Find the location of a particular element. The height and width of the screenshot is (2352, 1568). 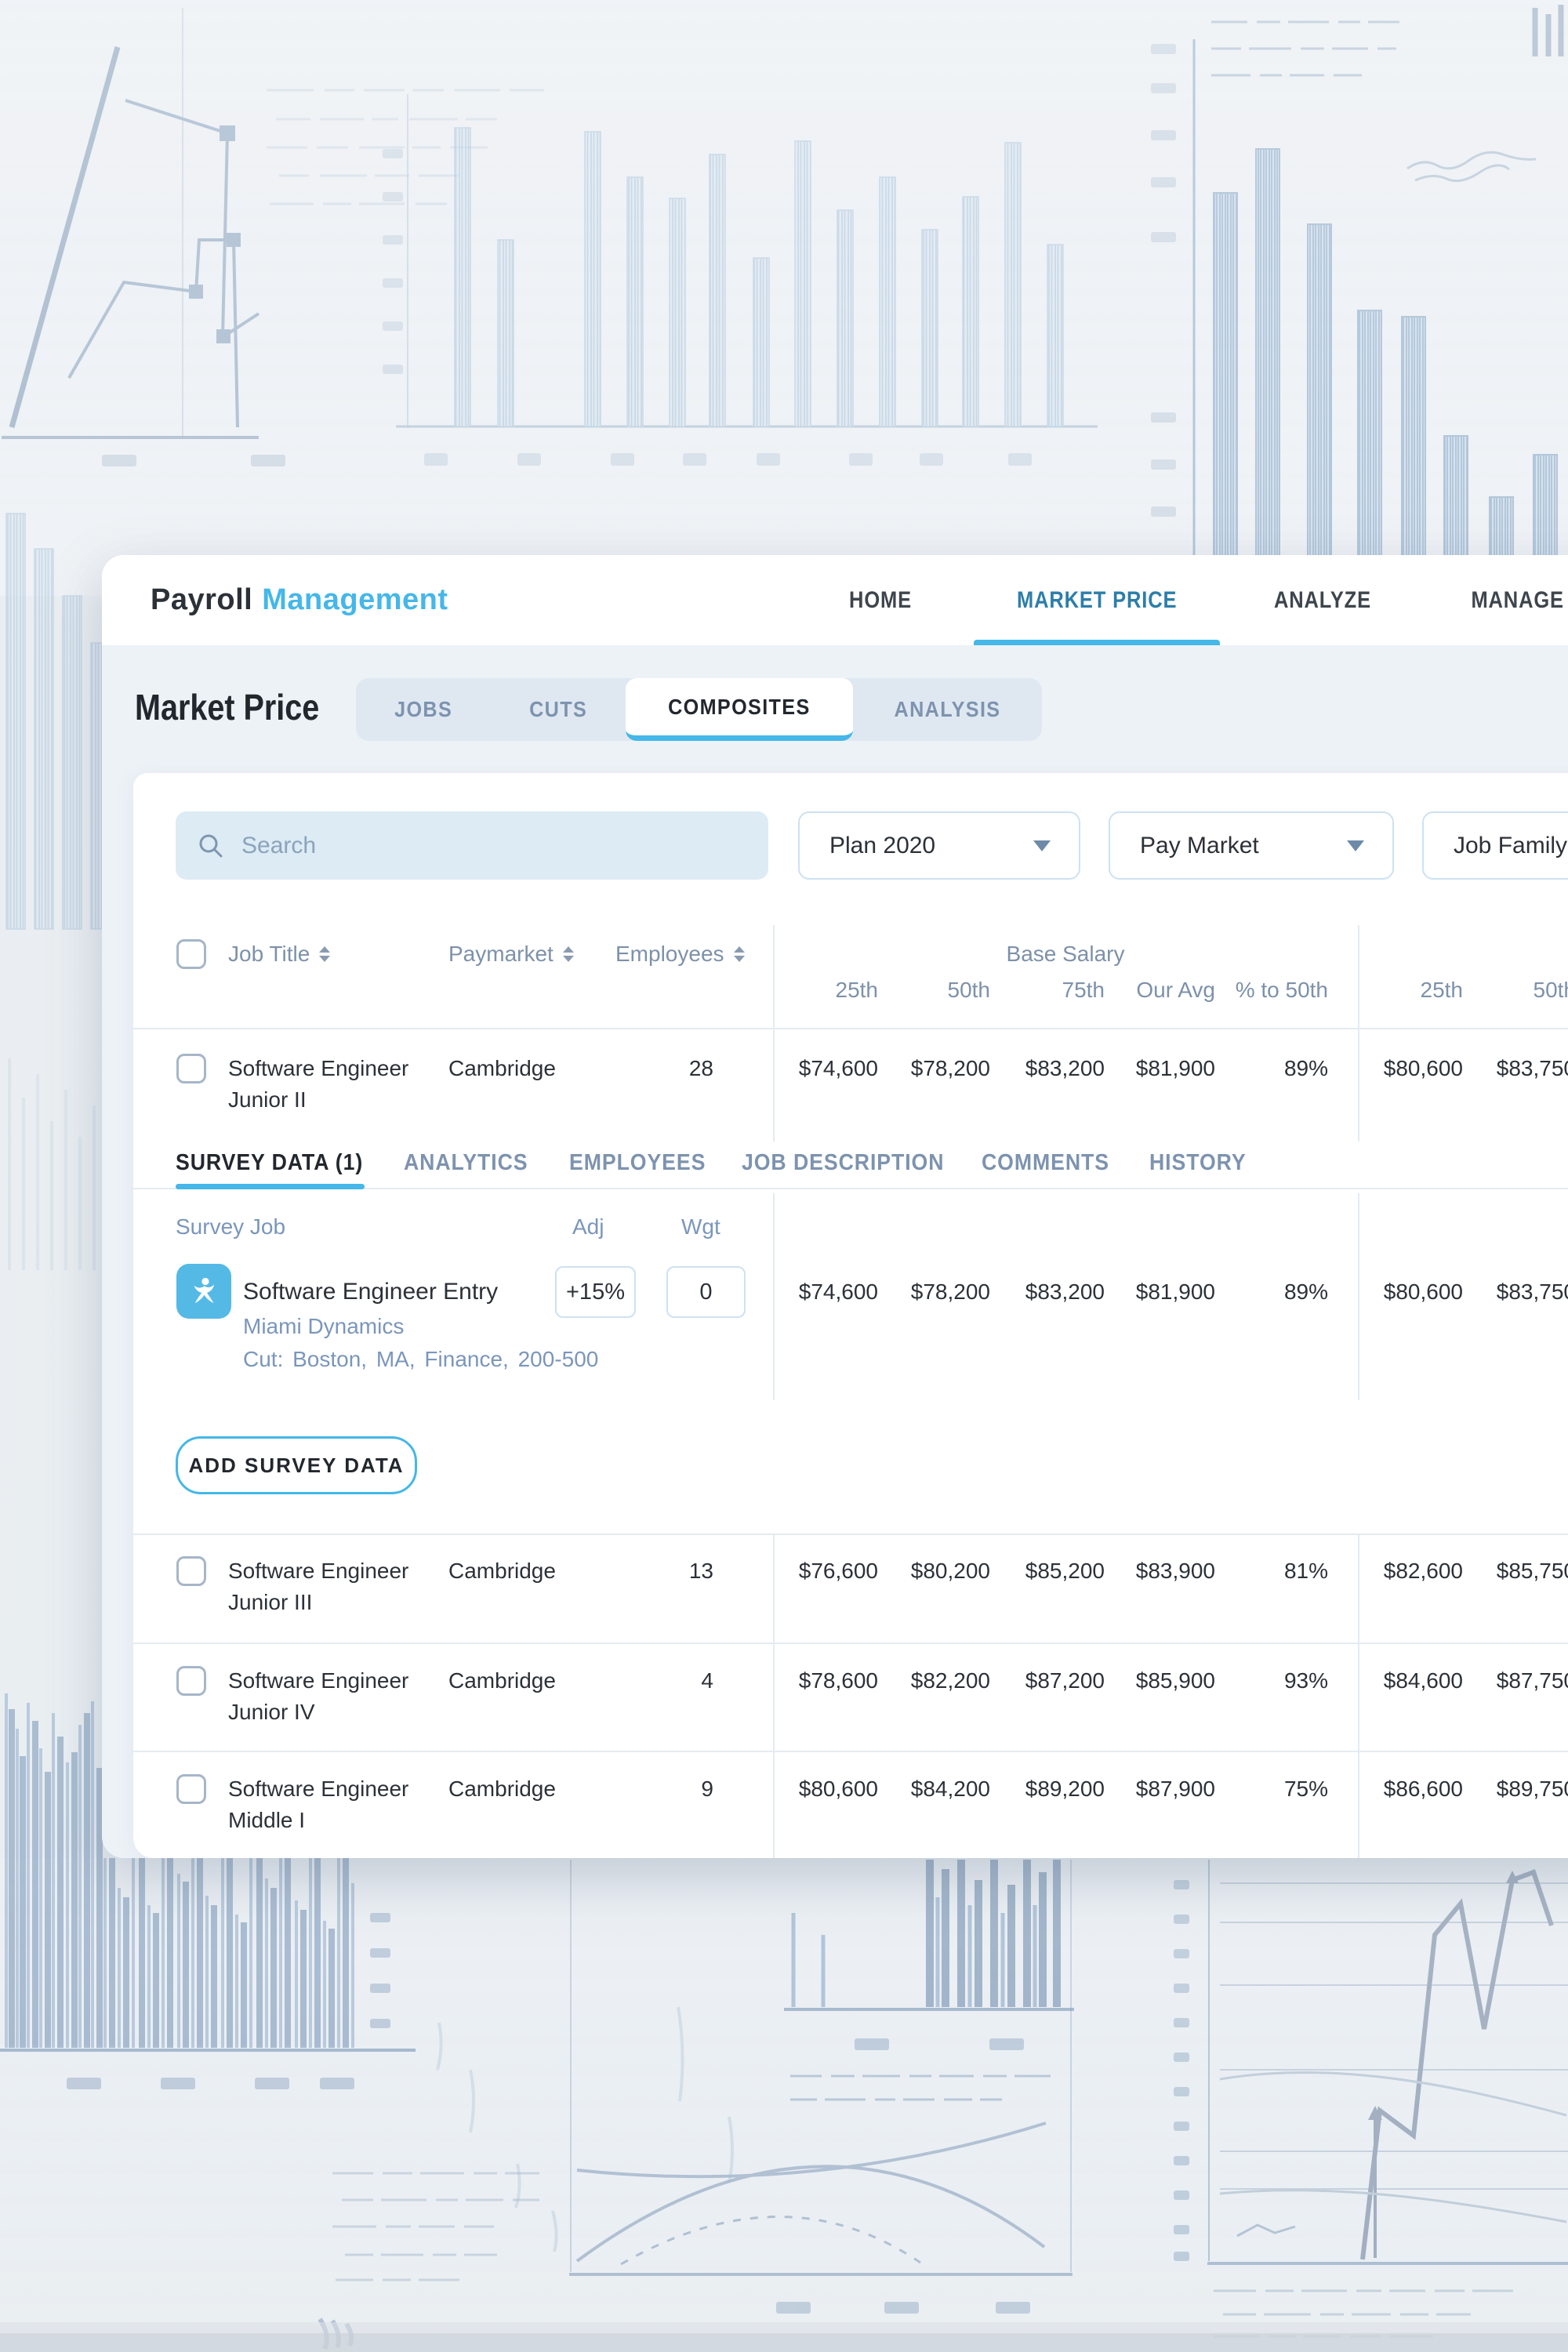

app-logo: Payroll Management is located at coordinates (299, 600).